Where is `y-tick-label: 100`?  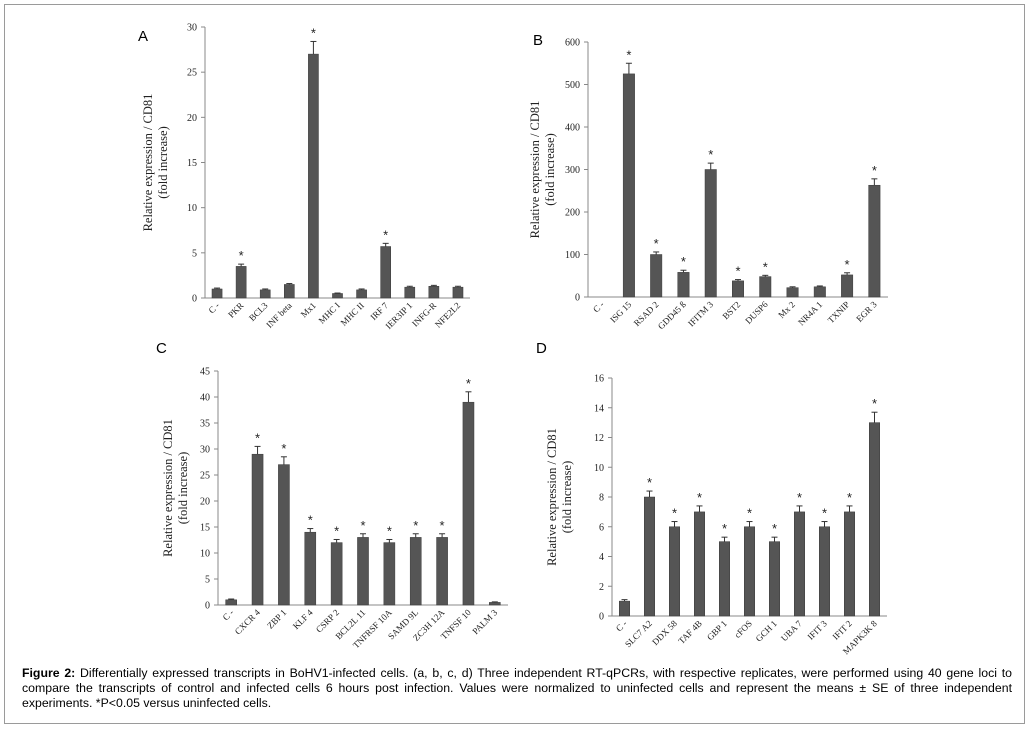 y-tick-label: 100 is located at coordinates (572, 255).